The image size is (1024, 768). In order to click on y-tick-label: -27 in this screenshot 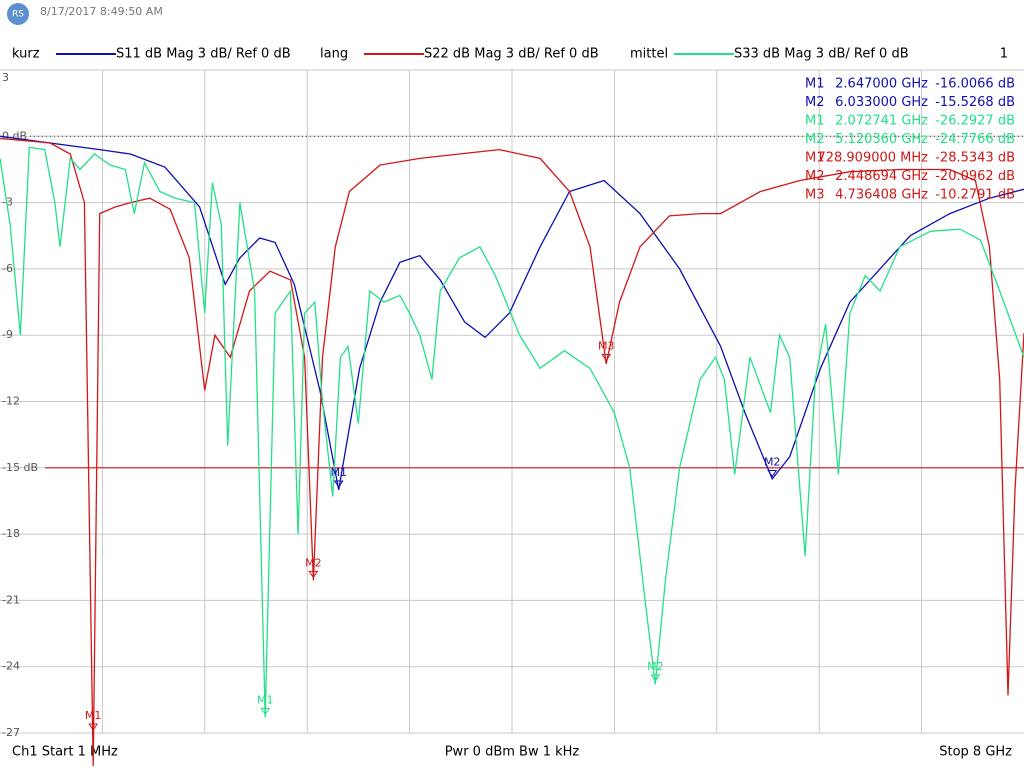, I will do `click(11, 732)`.